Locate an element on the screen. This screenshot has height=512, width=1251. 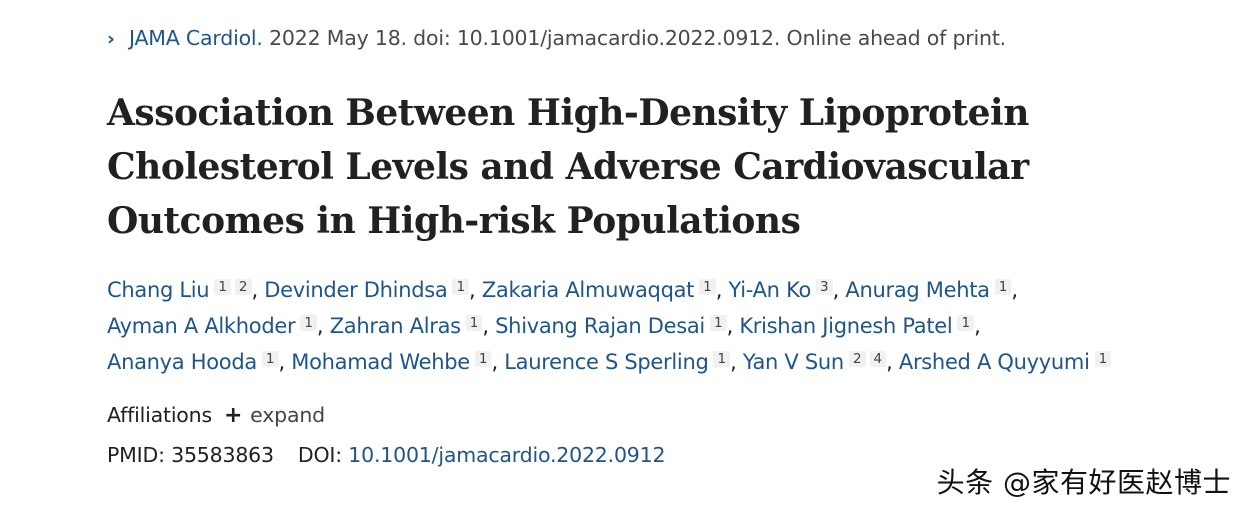
author-item: Zahran Alras 1, is located at coordinates (412, 326).